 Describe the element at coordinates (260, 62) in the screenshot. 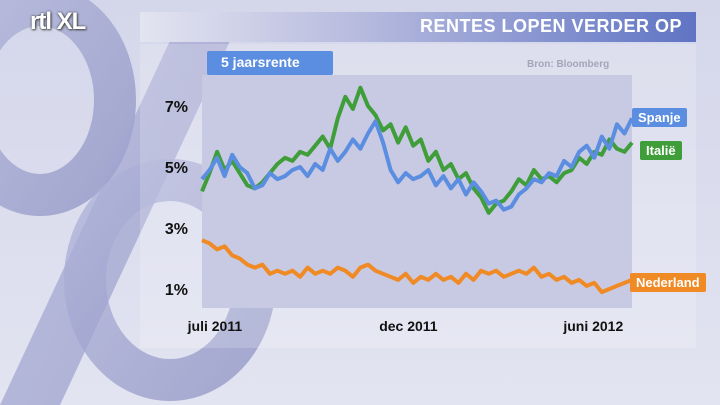

I see `legend-title: 5 jaarsrente` at that location.